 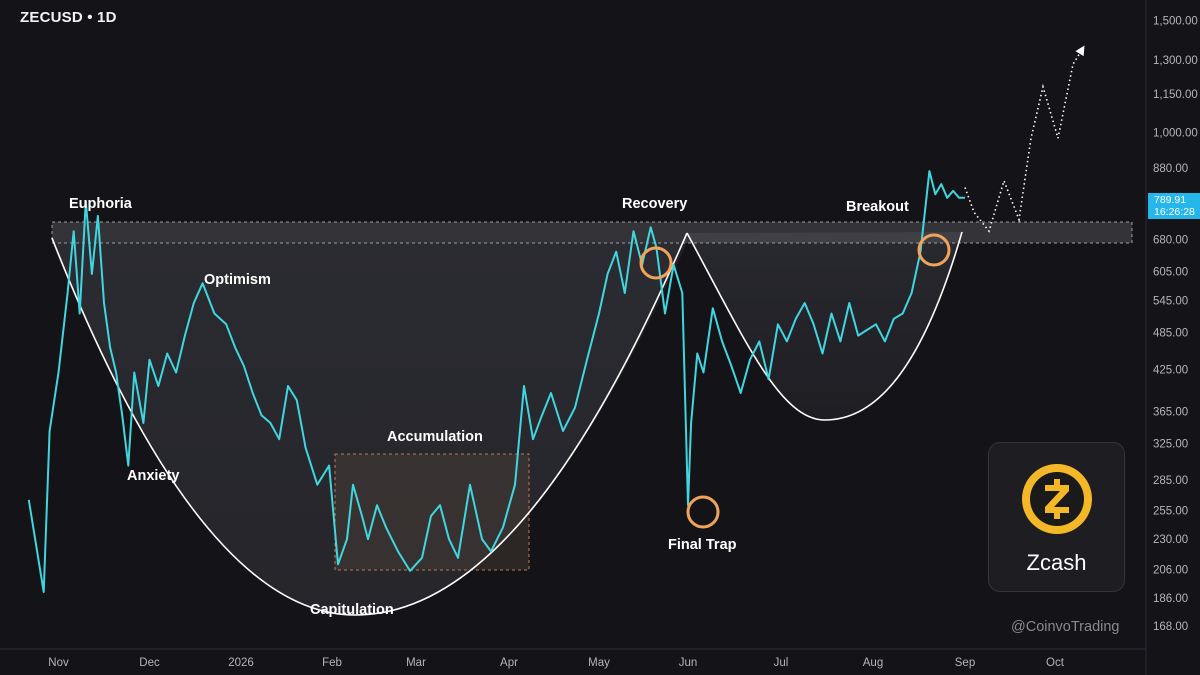 I want to click on x-tick-label: Oct, so click(x=1055, y=663).